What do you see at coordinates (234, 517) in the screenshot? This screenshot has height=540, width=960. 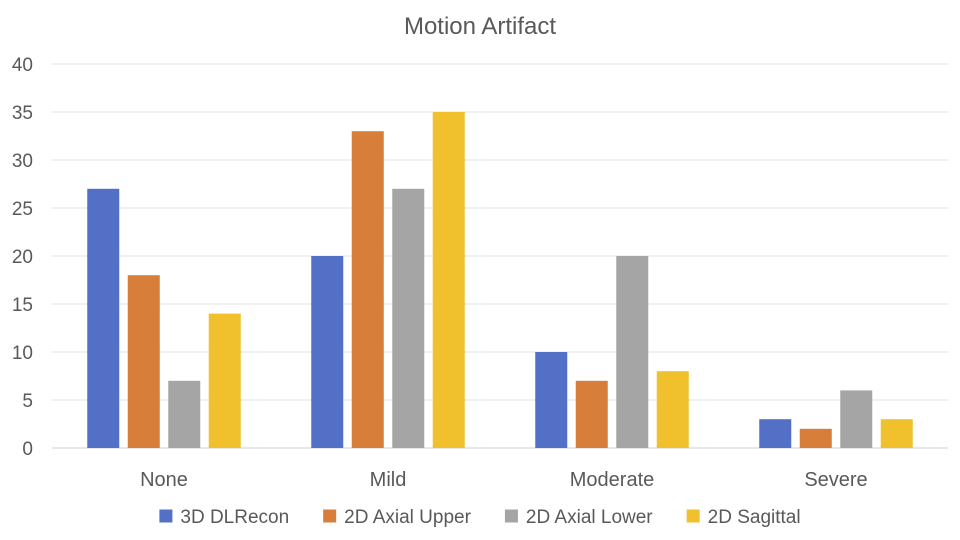 I see `legend-label: 3D DLRecon` at bounding box center [234, 517].